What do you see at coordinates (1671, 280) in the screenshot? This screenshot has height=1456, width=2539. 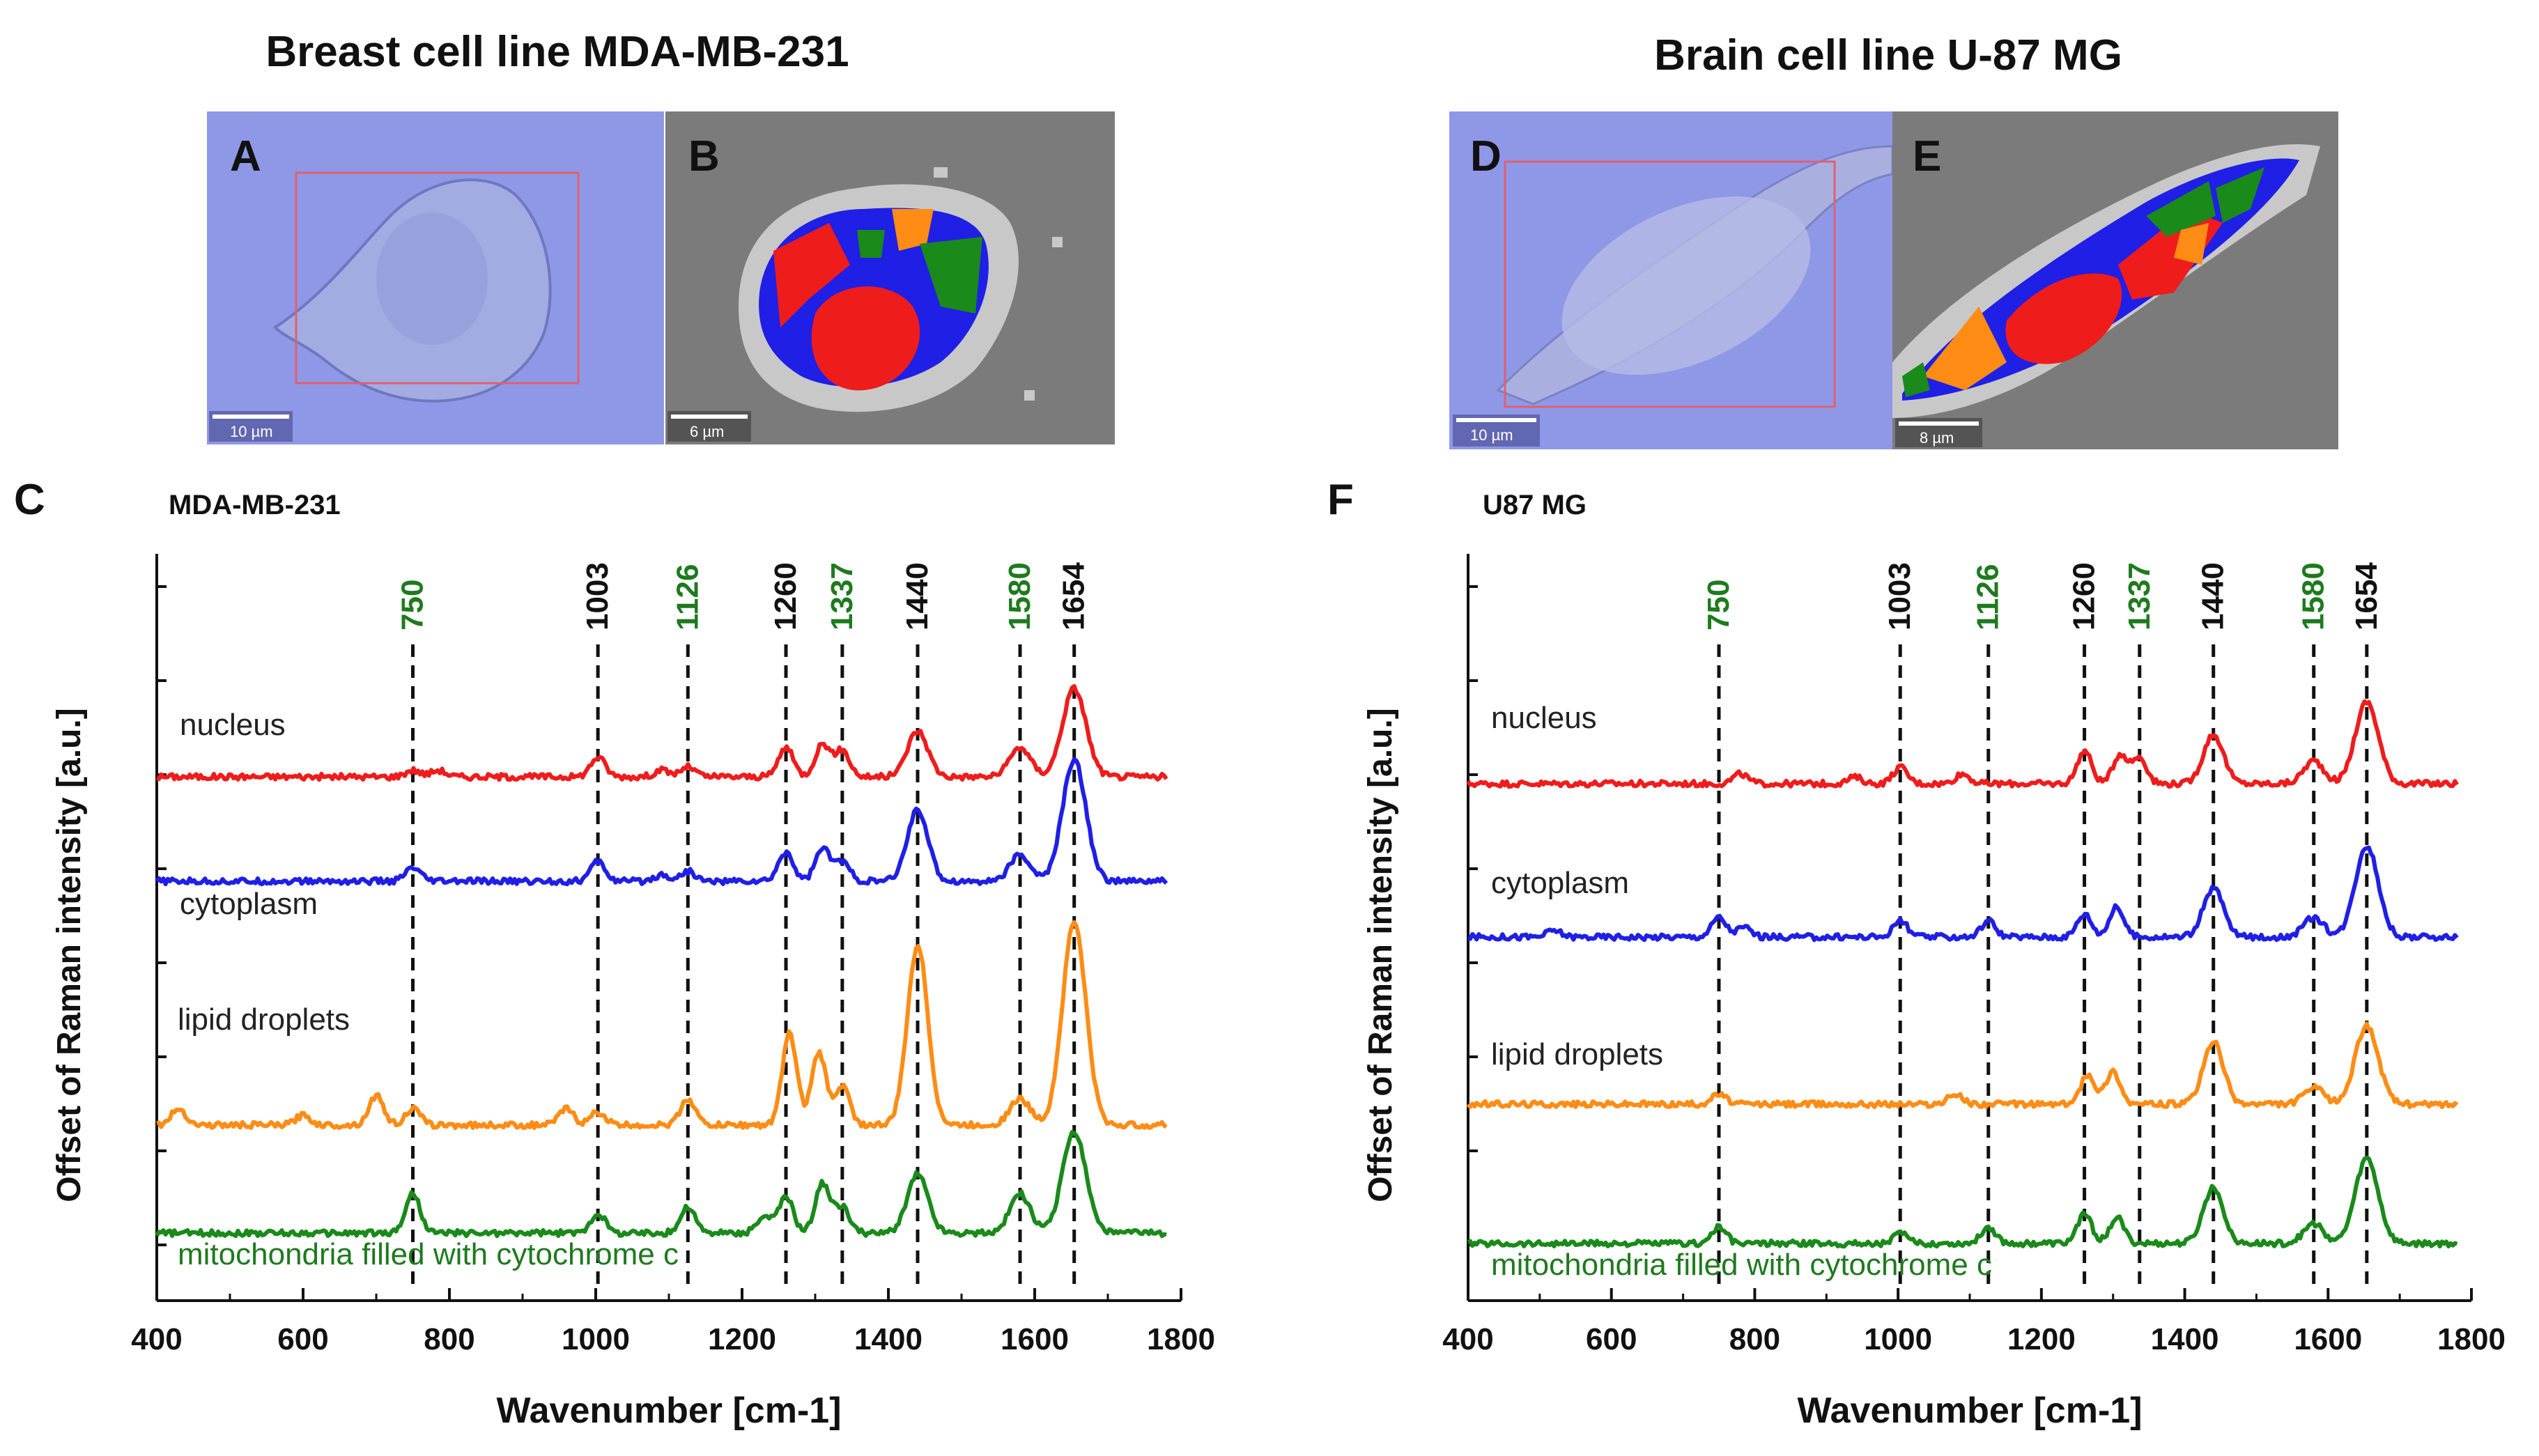 I see `image-d: 10 µm D` at bounding box center [1671, 280].